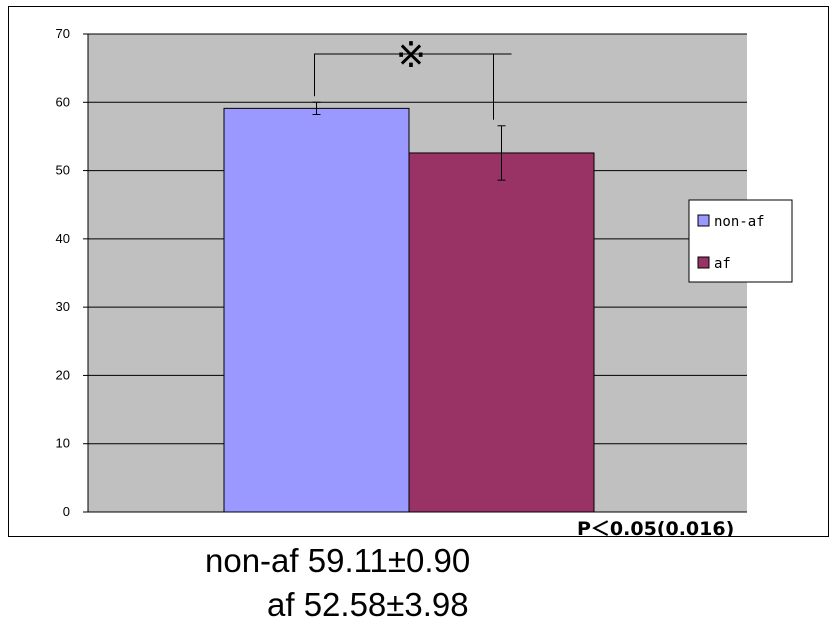 The height and width of the screenshot is (625, 832). I want to click on y-tick-label: 0, so click(66, 511).